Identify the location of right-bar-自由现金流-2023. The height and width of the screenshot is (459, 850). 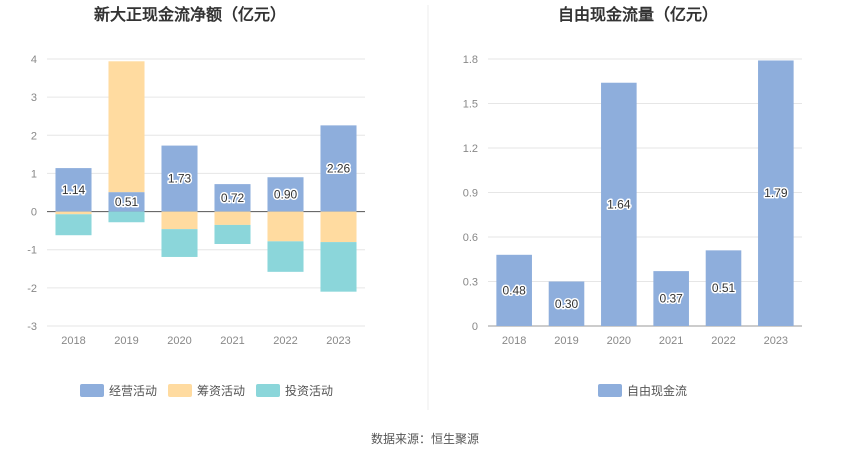
(776, 193).